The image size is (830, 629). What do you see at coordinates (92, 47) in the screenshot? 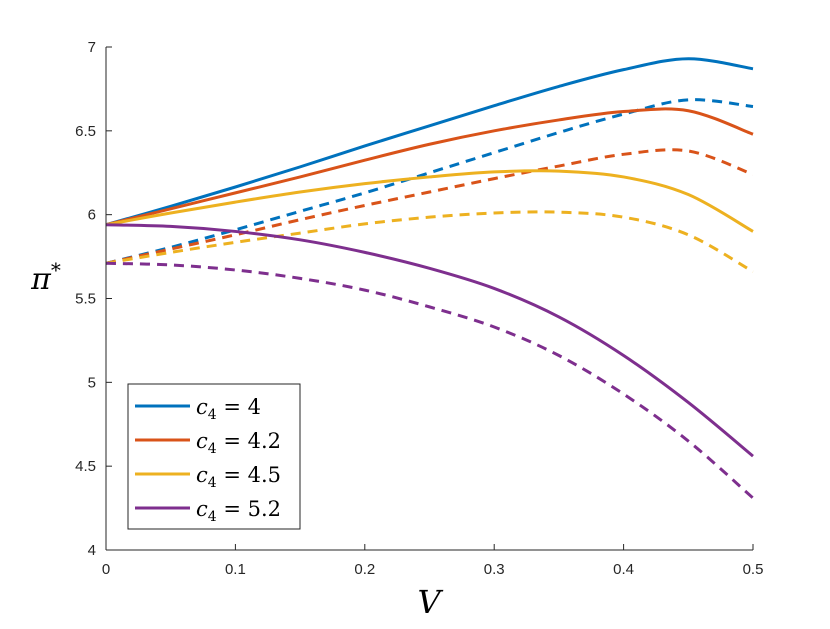
I see `y-tick-label: 7` at bounding box center [92, 47].